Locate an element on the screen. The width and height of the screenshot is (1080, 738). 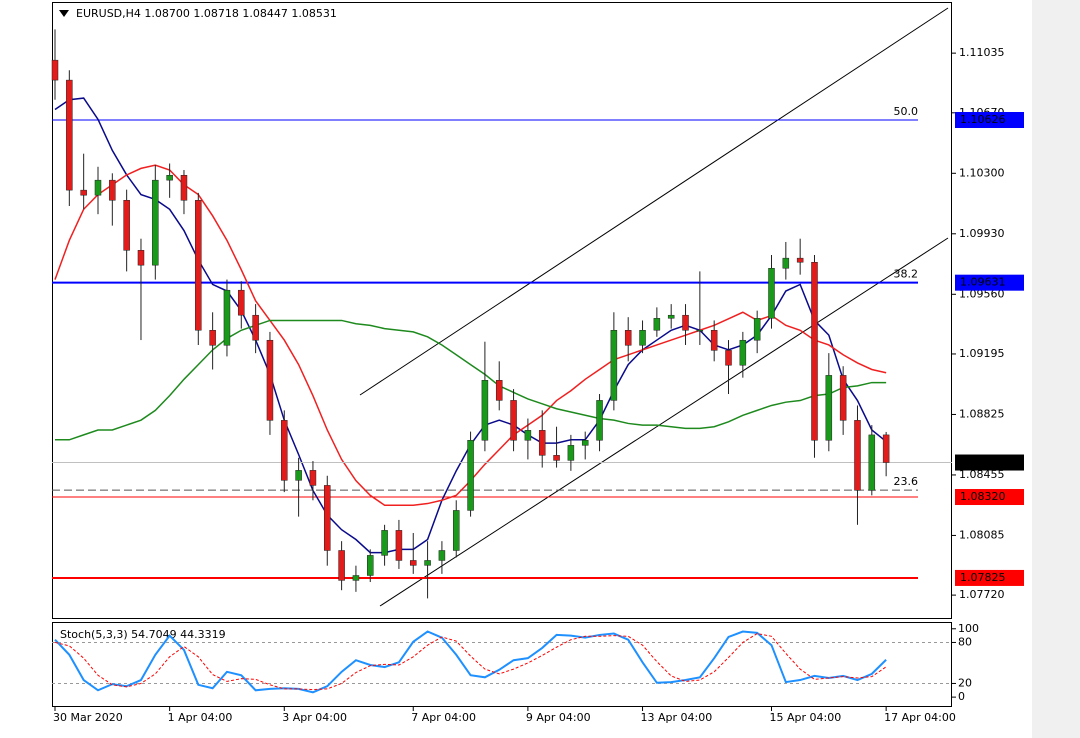
ohlc-value: 1.08718 is located at coordinates (216, 13).